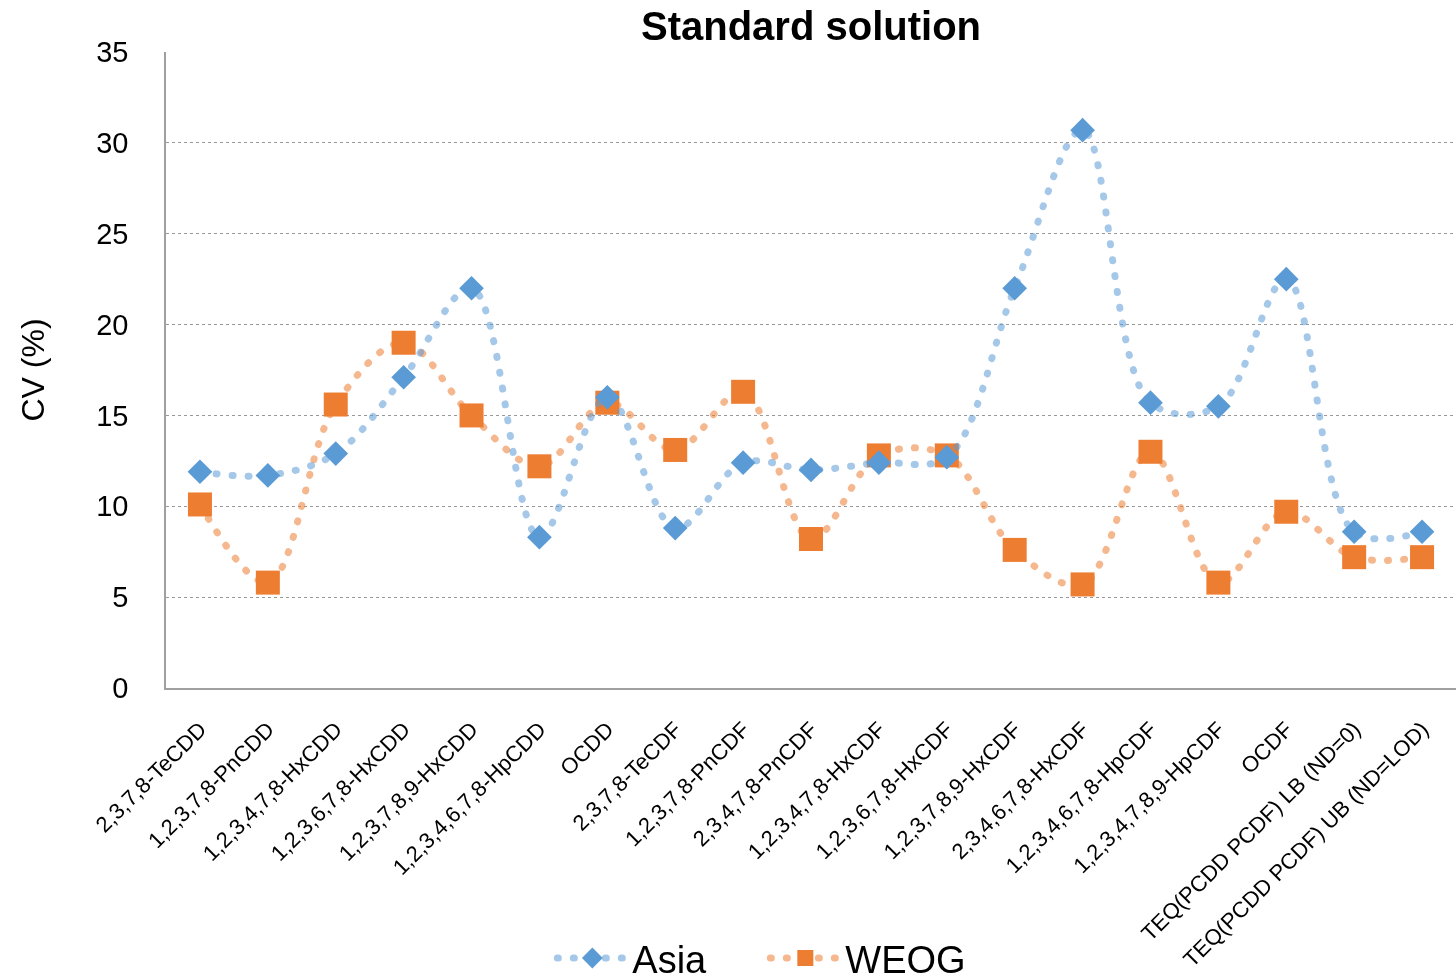  What do you see at coordinates (905, 958) in the screenshot?
I see `legend-label: WEOG` at bounding box center [905, 958].